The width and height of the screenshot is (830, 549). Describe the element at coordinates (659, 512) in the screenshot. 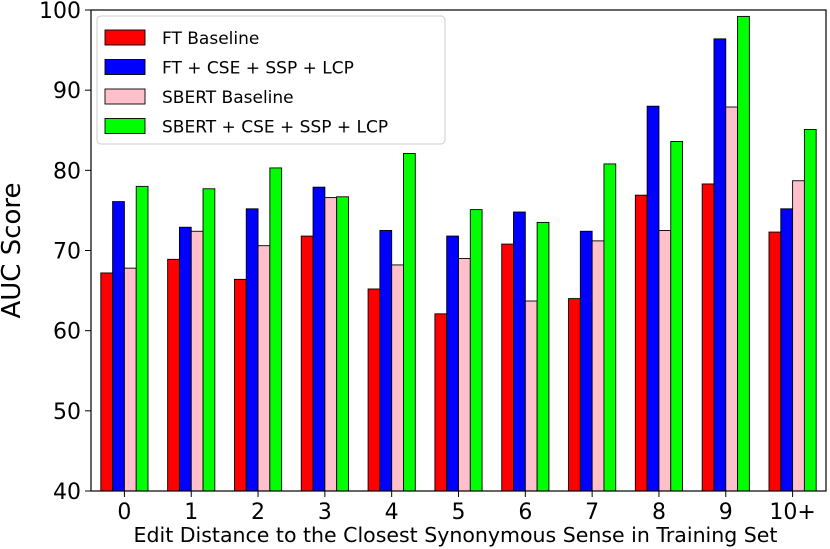

I see `x-tick-label: 8` at that location.